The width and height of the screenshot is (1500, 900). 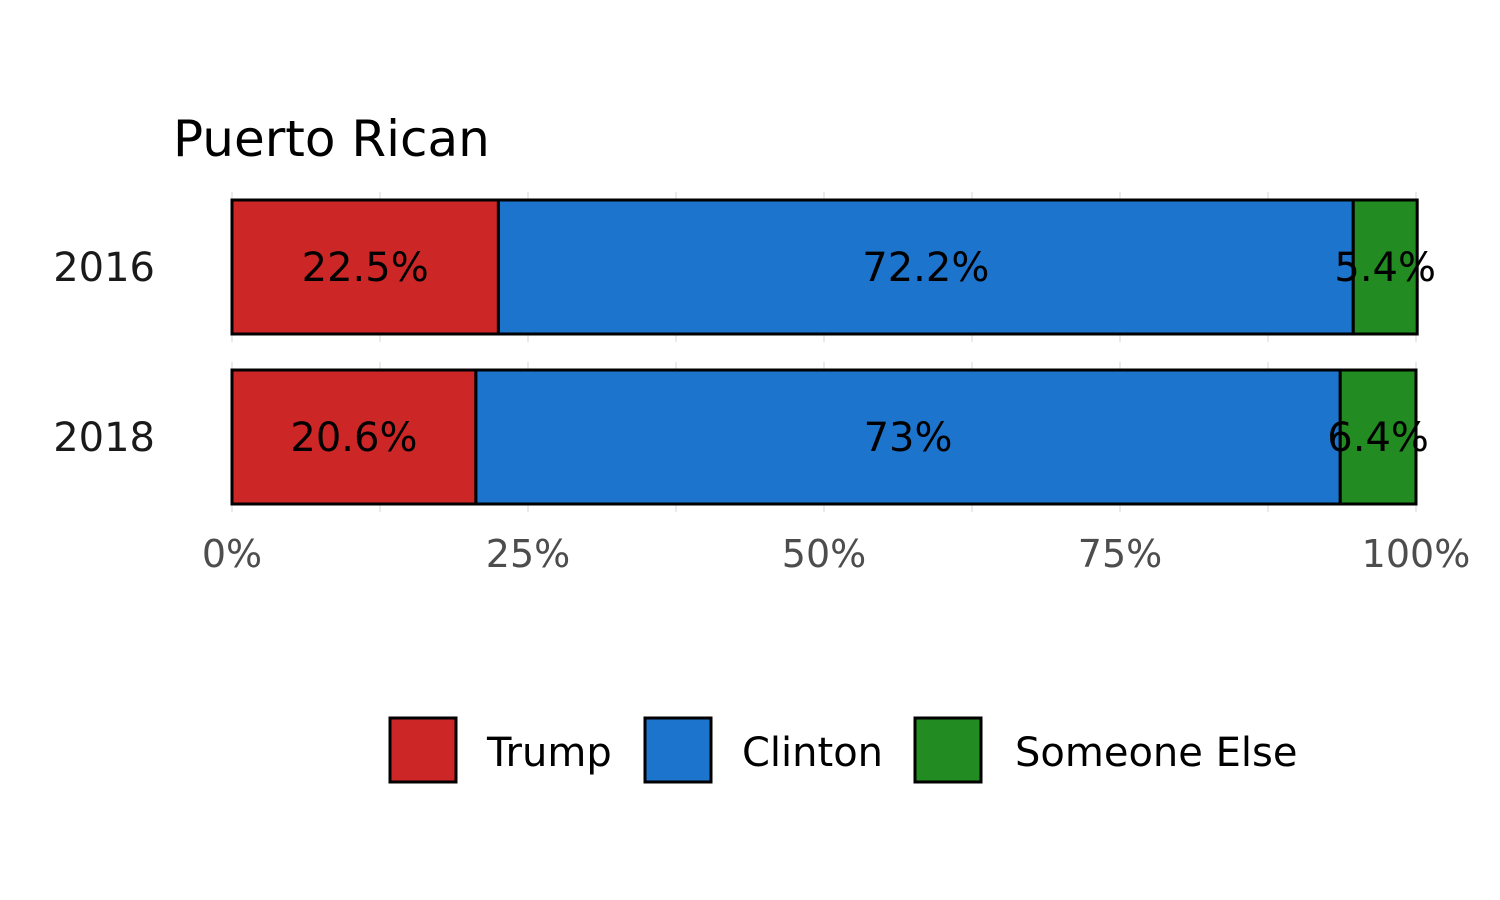 I want to click on legend: Trump Clinton Someone Else, so click(x=842, y=750).